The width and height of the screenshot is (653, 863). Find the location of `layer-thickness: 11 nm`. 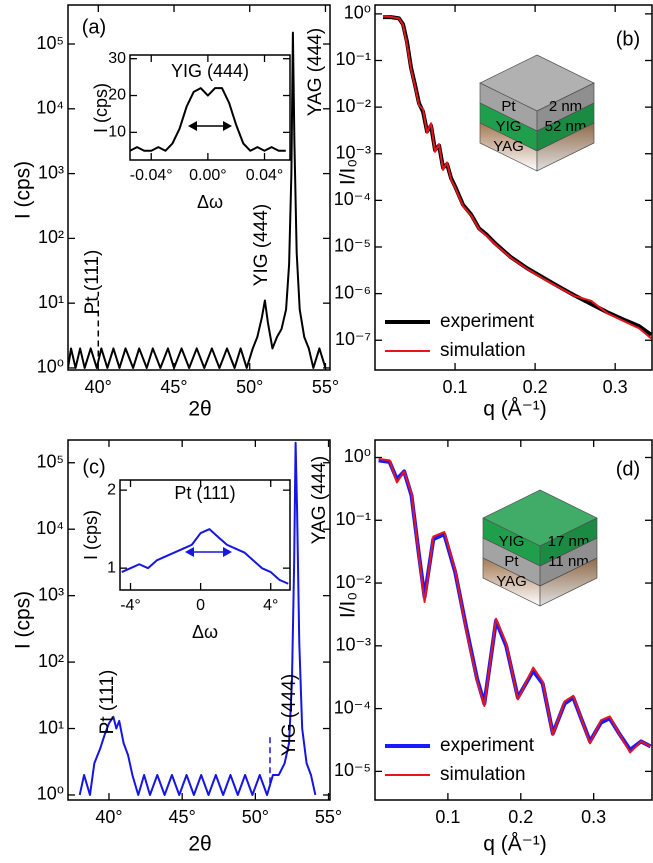

layer-thickness: 11 nm is located at coordinates (568, 561).